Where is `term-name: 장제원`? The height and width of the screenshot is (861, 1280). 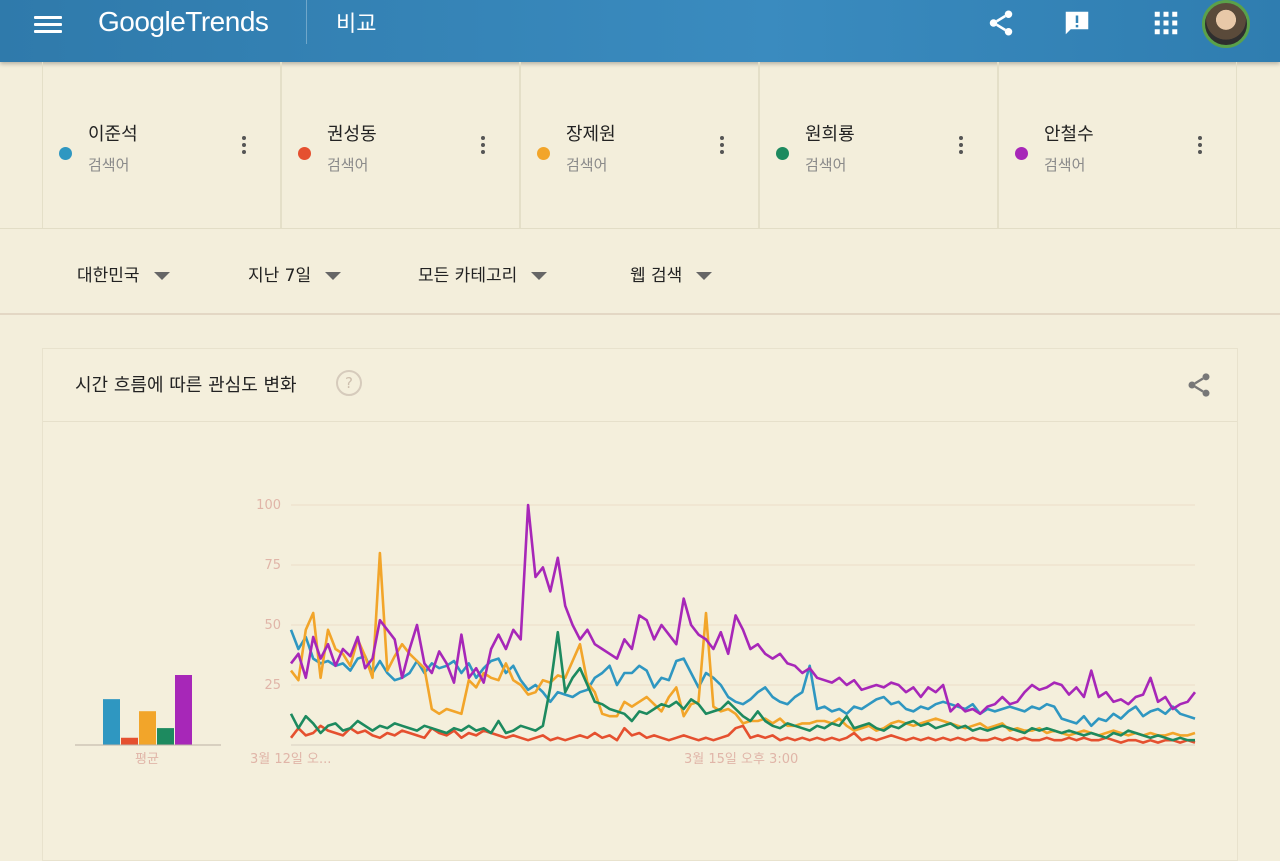
term-name: 장제원 is located at coordinates (591, 134).